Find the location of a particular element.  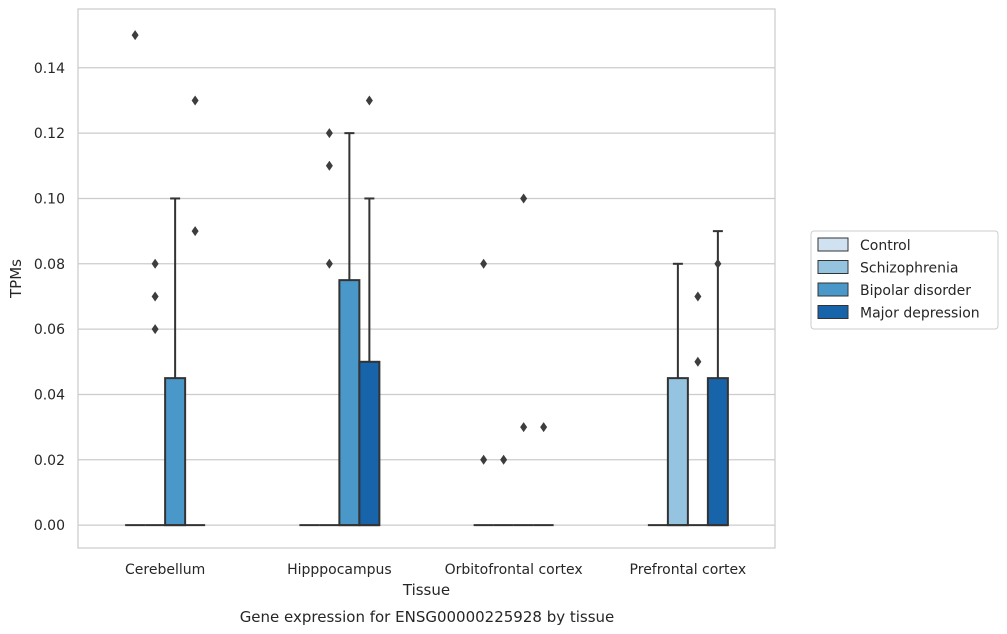

x-tick-label: Cerebellum is located at coordinates (165, 570).